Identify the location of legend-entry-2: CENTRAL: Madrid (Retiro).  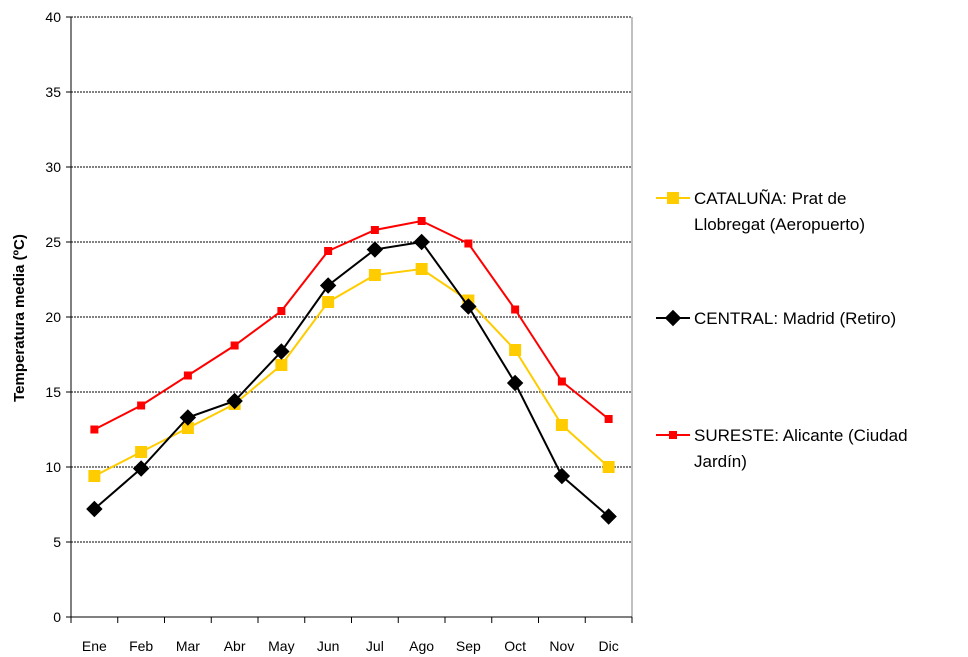
(776, 318).